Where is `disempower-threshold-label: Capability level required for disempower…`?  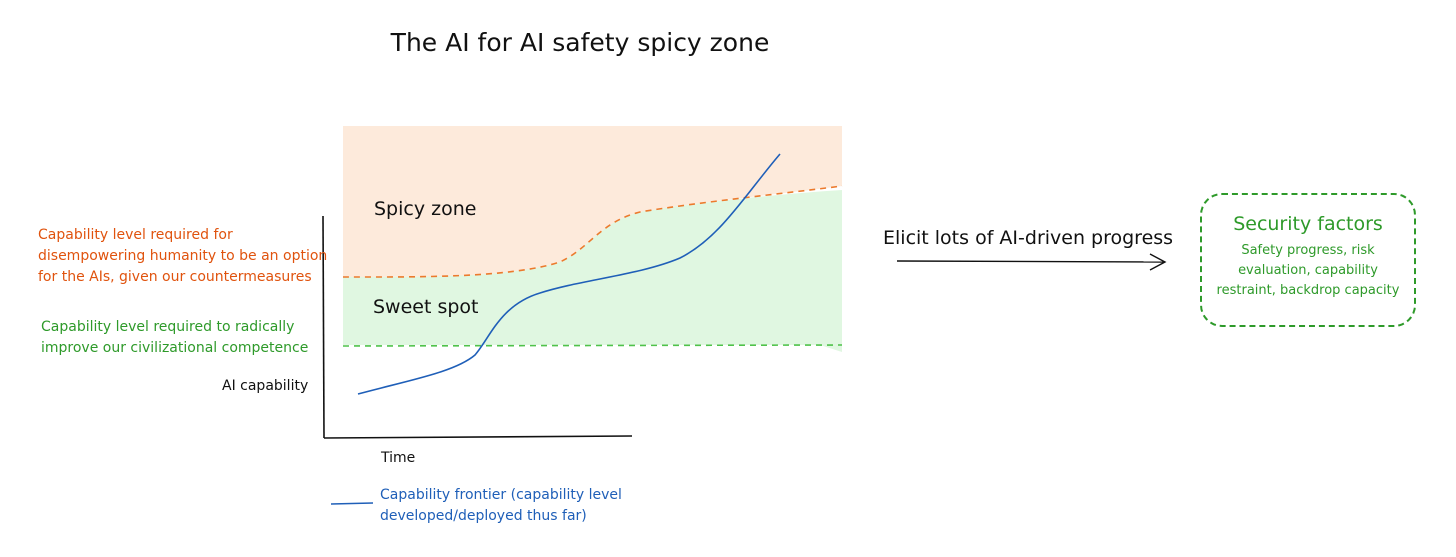 disempower-threshold-label: Capability level required for disempower… is located at coordinates (182, 256).